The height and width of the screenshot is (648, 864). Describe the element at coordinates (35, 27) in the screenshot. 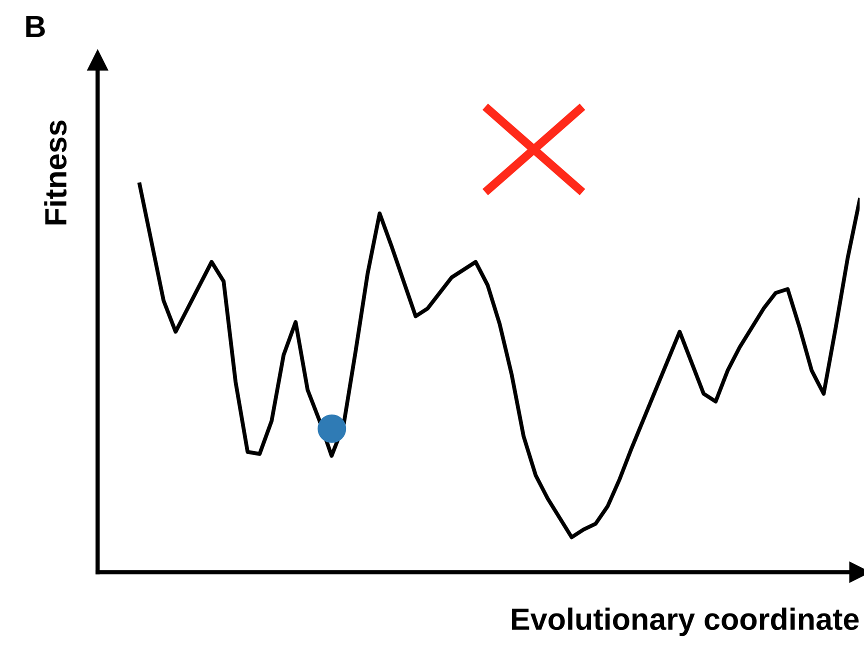

I see `text: B` at that location.